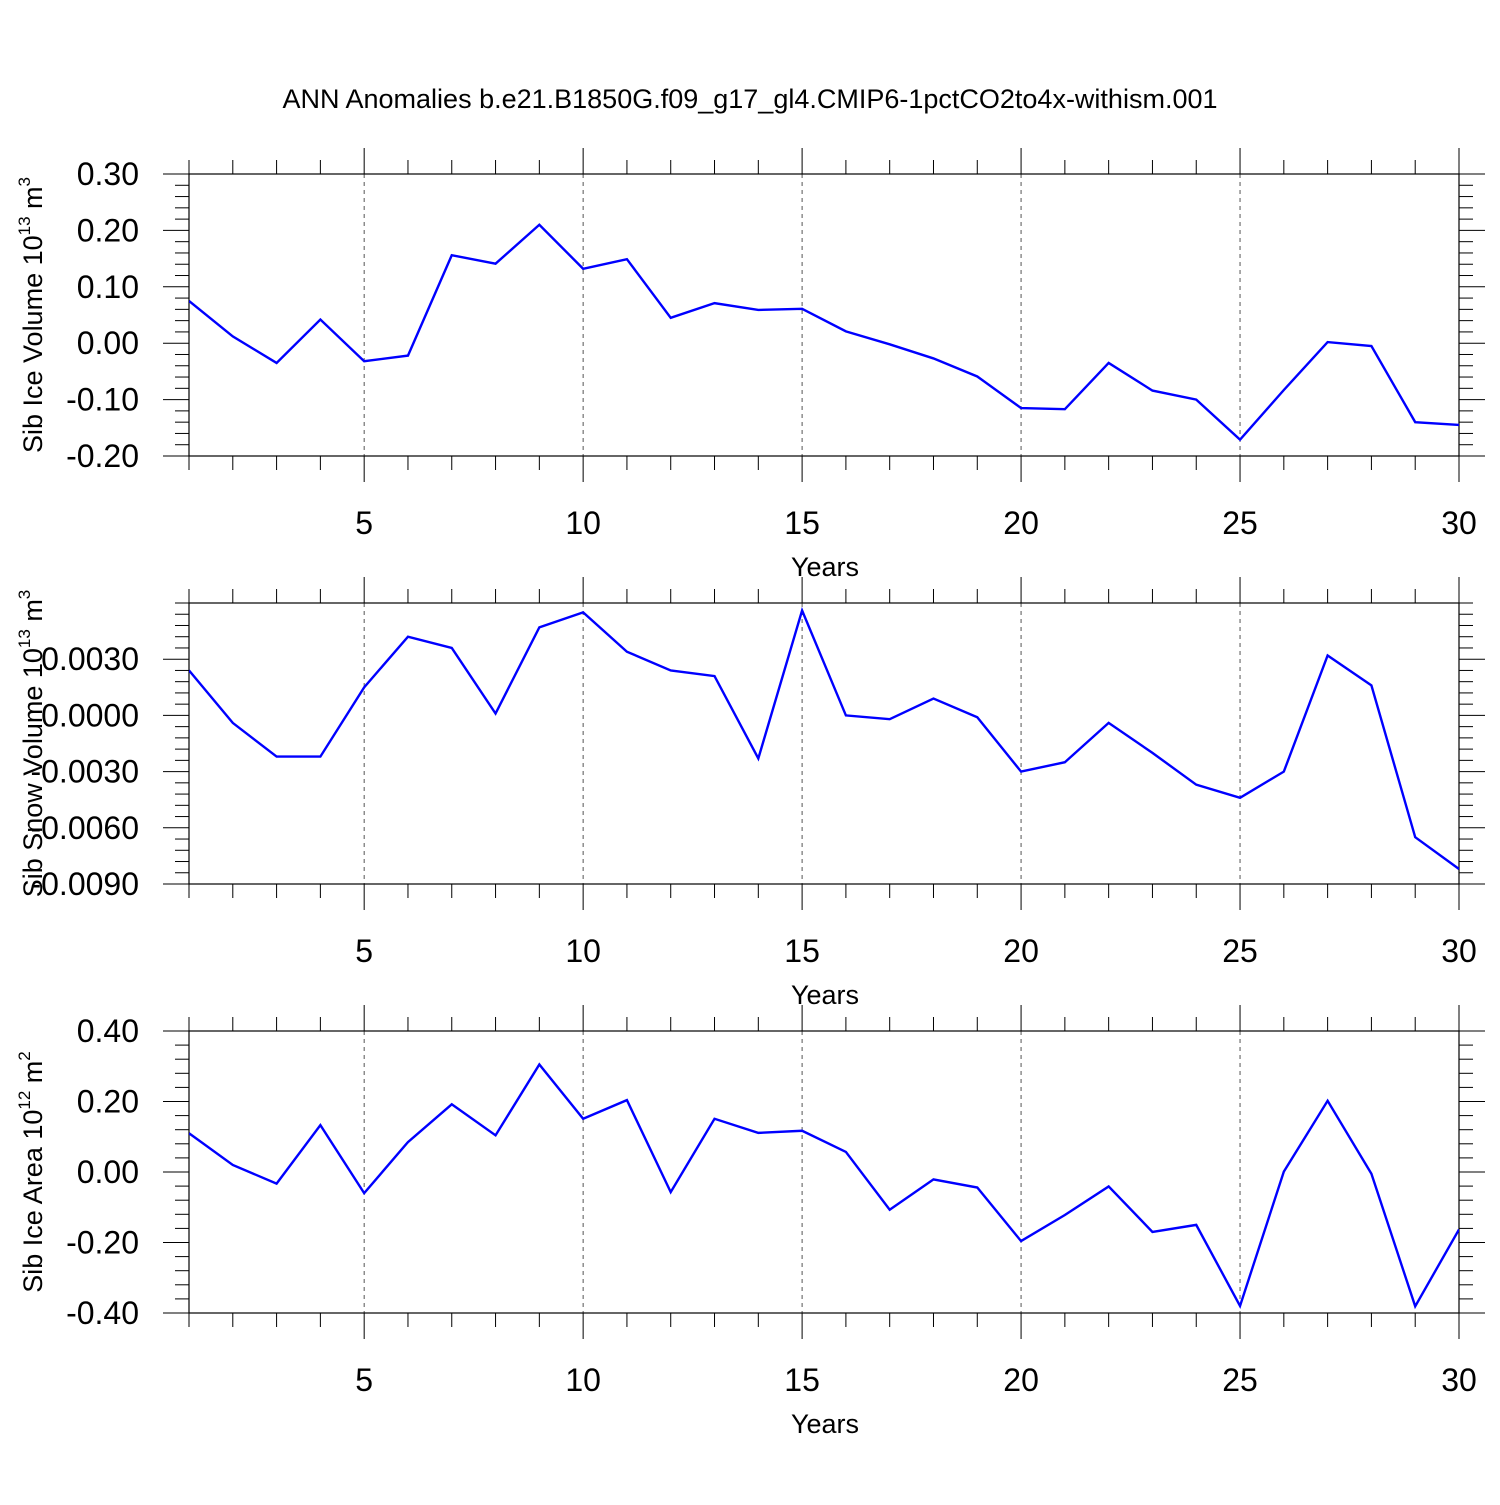 This screenshot has width=1500, height=1505. Describe the element at coordinates (102, 400) in the screenshot. I see `y-tick-label: -0.10` at that location.